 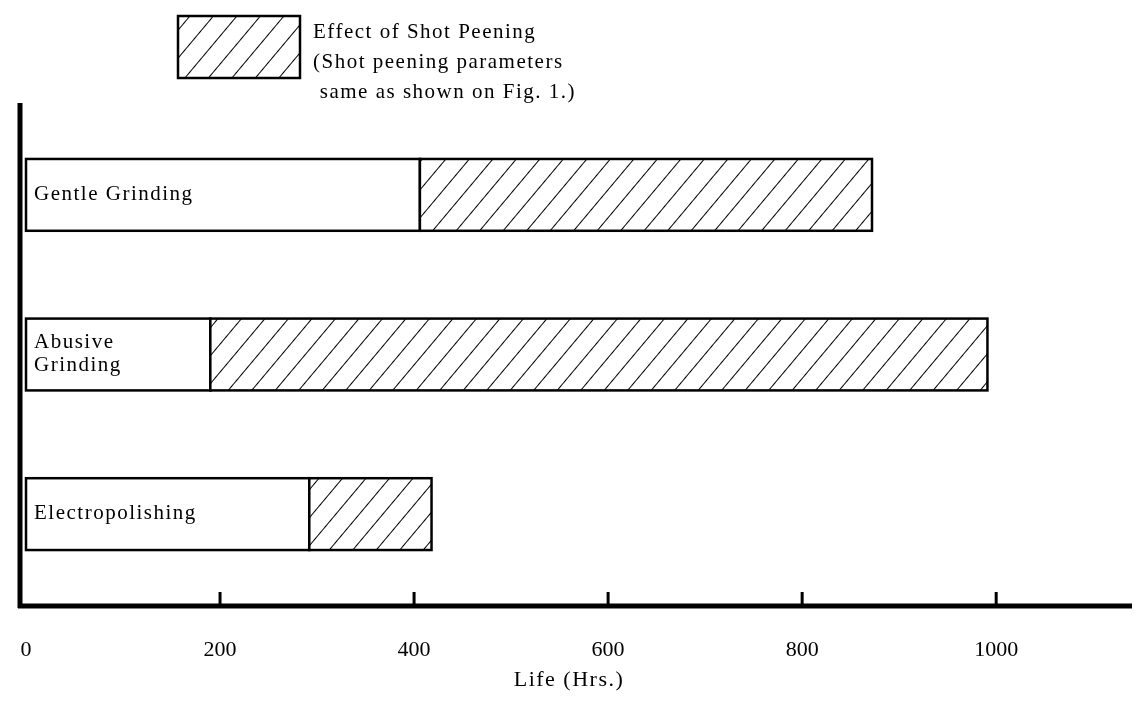 I want to click on x-axis-title: Life (Hrs.), so click(x=569, y=678).